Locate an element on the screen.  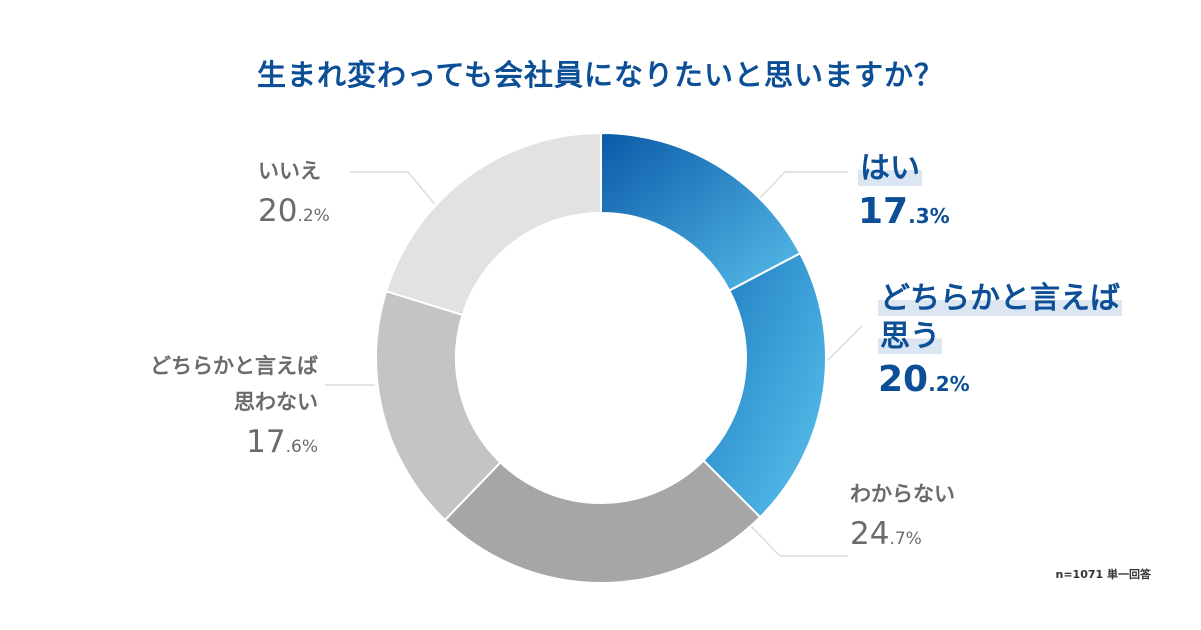
slice-label-no-name: いいえ is located at coordinates (289, 171).